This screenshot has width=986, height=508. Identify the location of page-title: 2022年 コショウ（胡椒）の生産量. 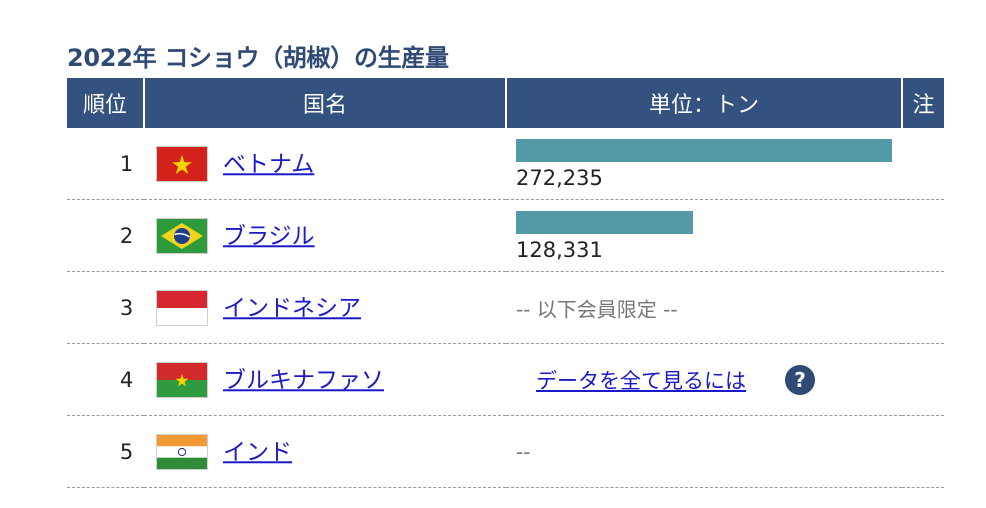
(258, 58).